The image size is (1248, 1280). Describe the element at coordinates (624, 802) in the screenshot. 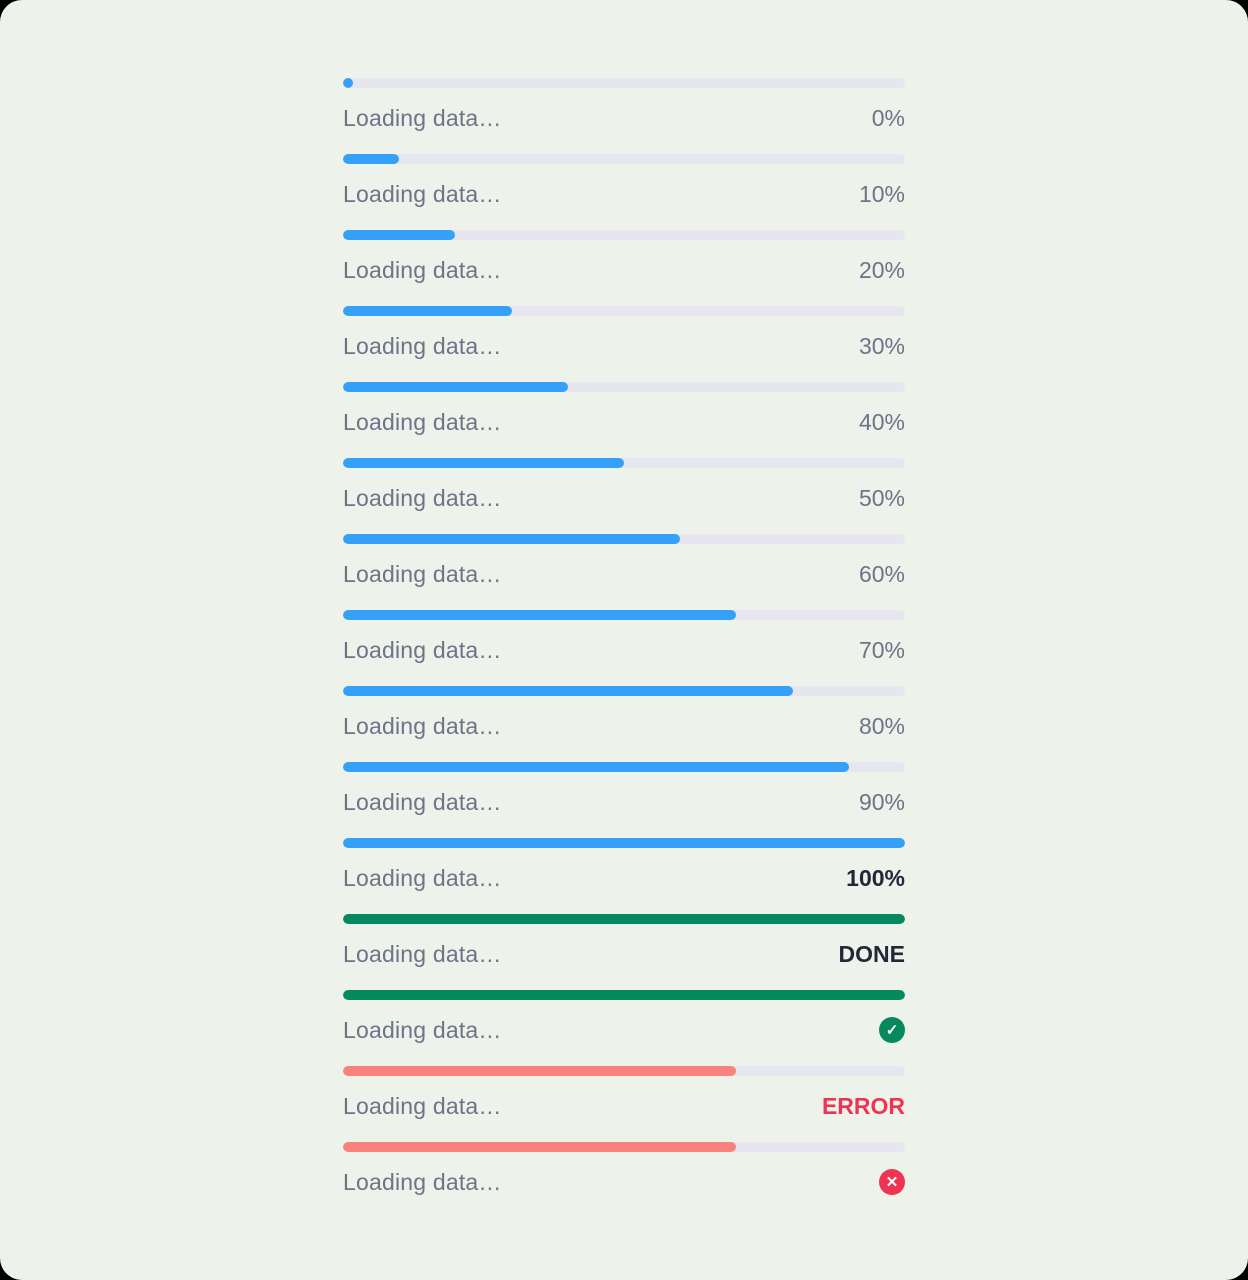

I see `progress-meta-row: Loading data… 90%` at that location.